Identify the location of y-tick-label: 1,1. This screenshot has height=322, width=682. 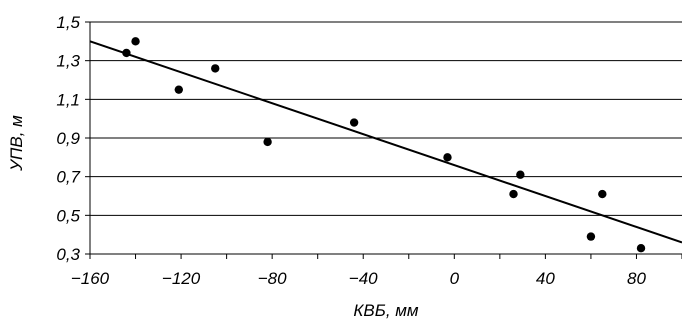
(68, 99).